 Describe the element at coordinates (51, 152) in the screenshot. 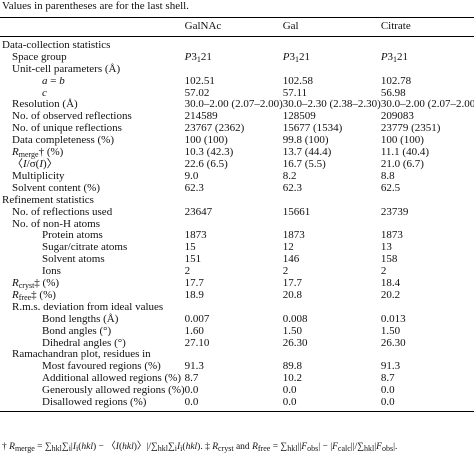

I see `text-run: † (%)` at that location.